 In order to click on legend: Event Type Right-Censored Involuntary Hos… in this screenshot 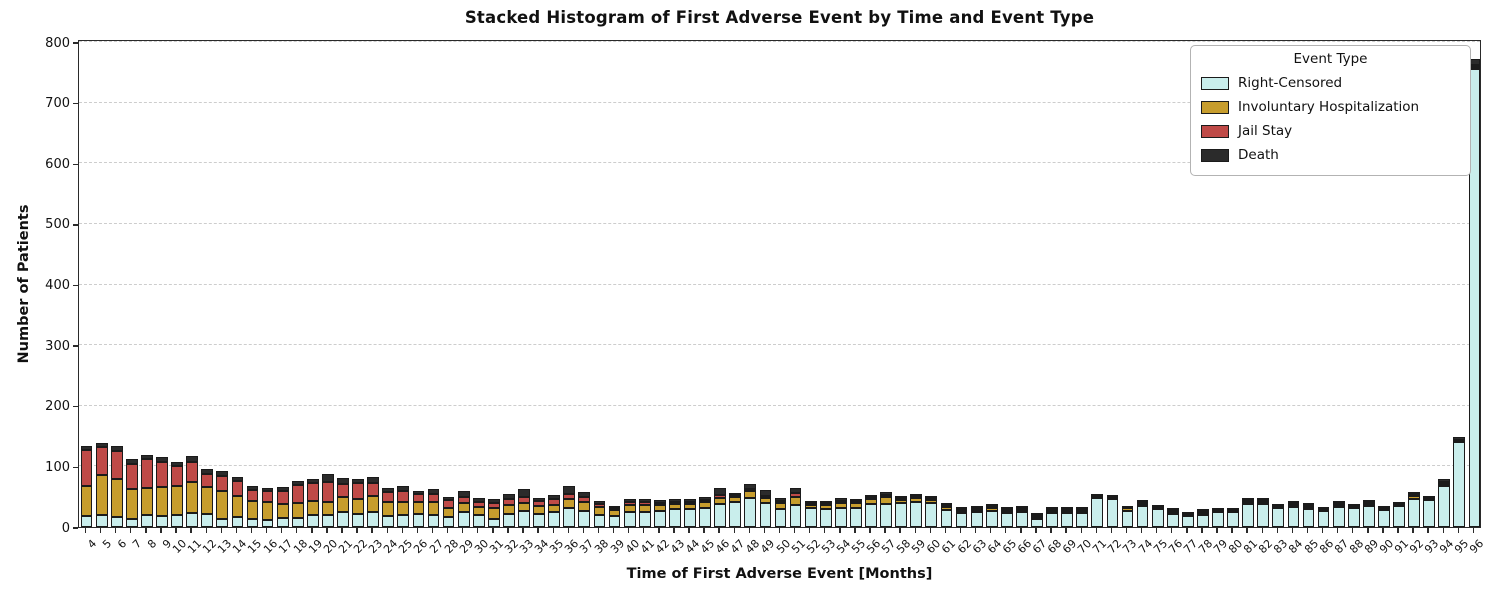, I will do `click(1330, 110)`.